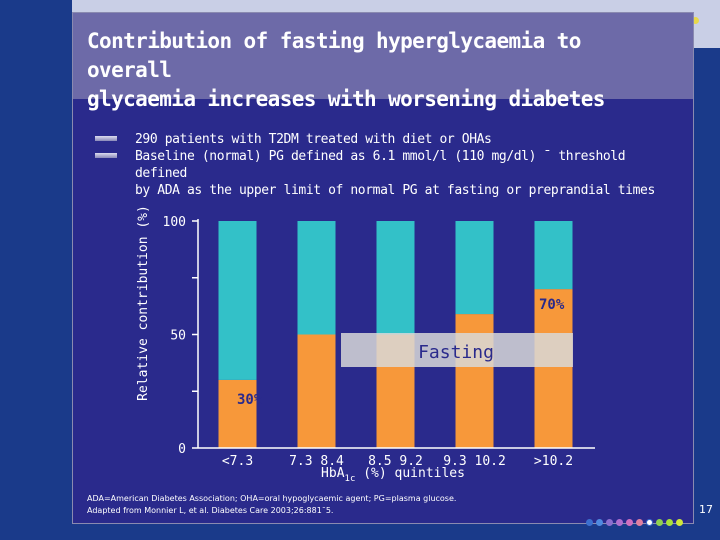 The image size is (720, 540). Describe the element at coordinates (316, 461) in the screenshot. I see `x-tick-label: 7.3 8.4` at that location.